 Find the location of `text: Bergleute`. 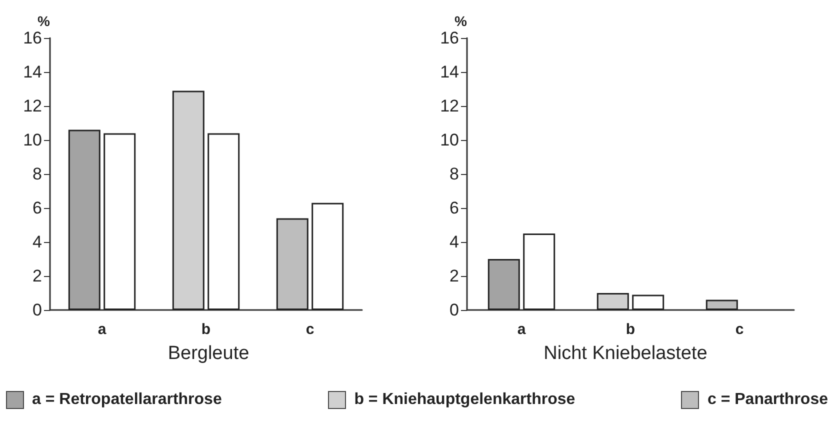

text: Bergleute is located at coordinates (209, 353).